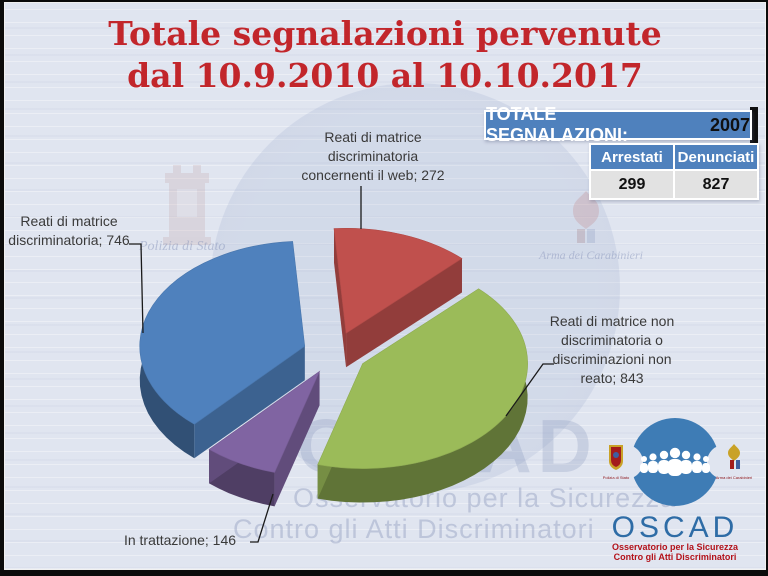 This screenshot has height=576, width=768. What do you see at coordinates (674, 171) in the screenshot?
I see `arrests-table: Arrestati Denunciati 299 827` at bounding box center [674, 171].